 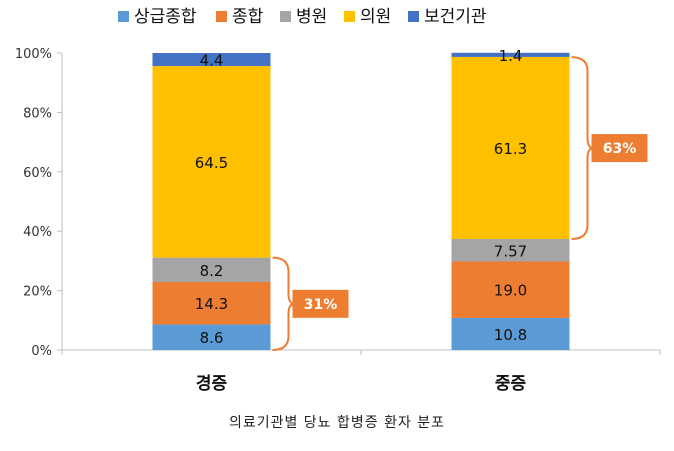 What do you see at coordinates (165, 17) in the screenshot?
I see `legend-label: 상급종합` at bounding box center [165, 17].